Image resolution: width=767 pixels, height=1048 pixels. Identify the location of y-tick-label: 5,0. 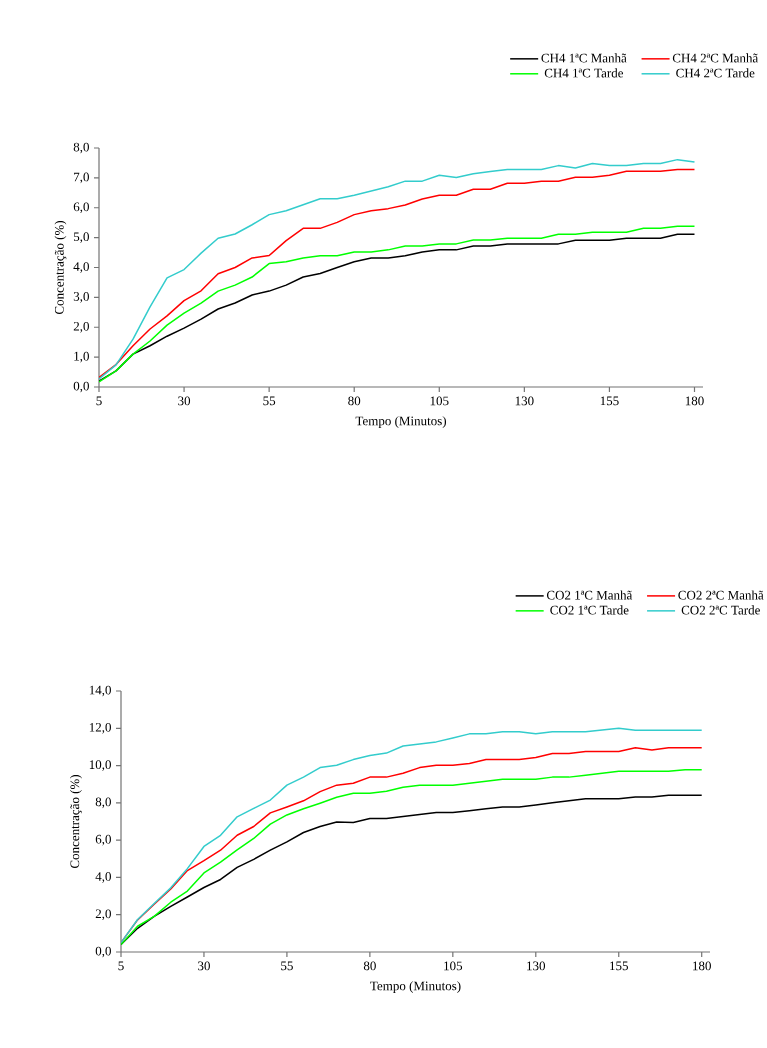
(81, 237).